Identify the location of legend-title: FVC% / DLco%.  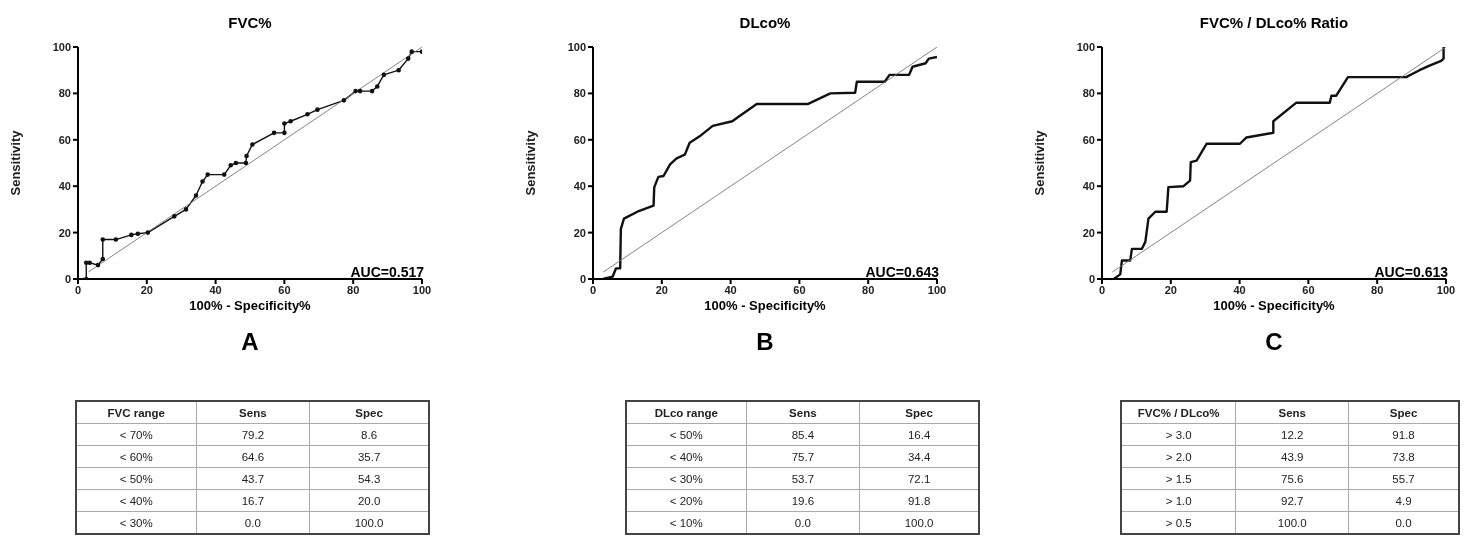
(1178, 412).